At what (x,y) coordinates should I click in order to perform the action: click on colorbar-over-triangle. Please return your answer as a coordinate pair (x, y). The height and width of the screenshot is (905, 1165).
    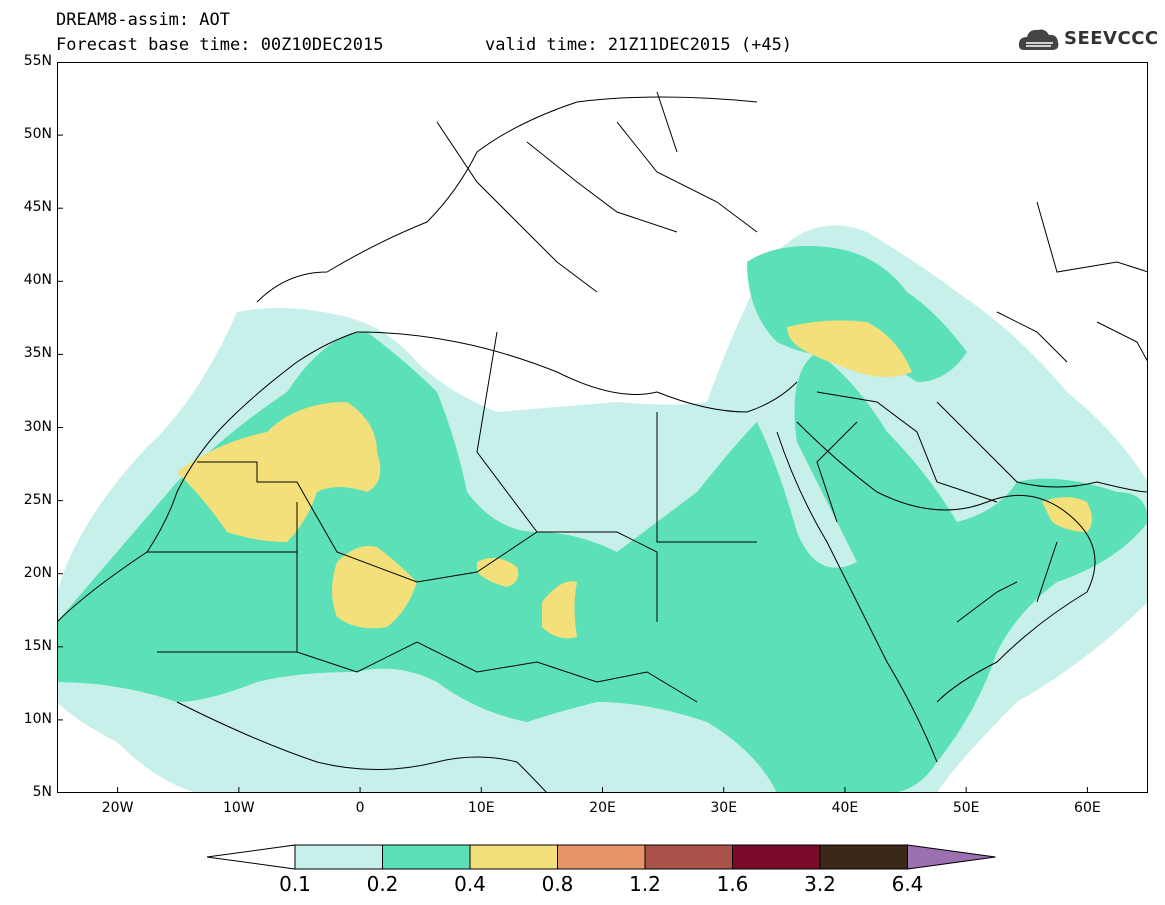
    Looking at the image, I should click on (951, 857).